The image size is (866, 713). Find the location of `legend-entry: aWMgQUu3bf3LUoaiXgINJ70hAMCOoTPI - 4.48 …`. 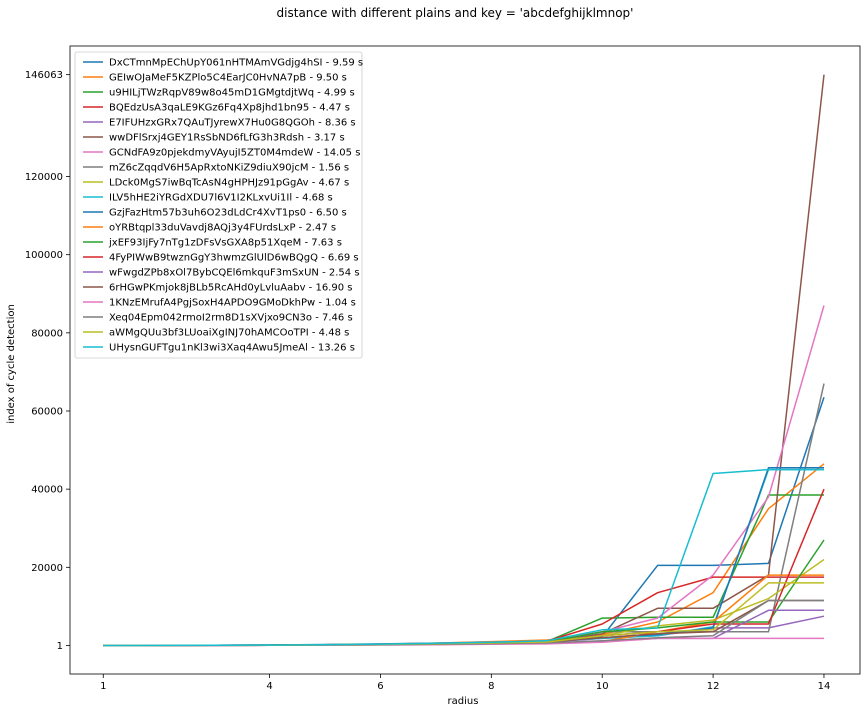

legend-entry: aWMgQUu3bf3LUoaiXgINJ70hAMCOoTPI - 4.48 … is located at coordinates (229, 333).